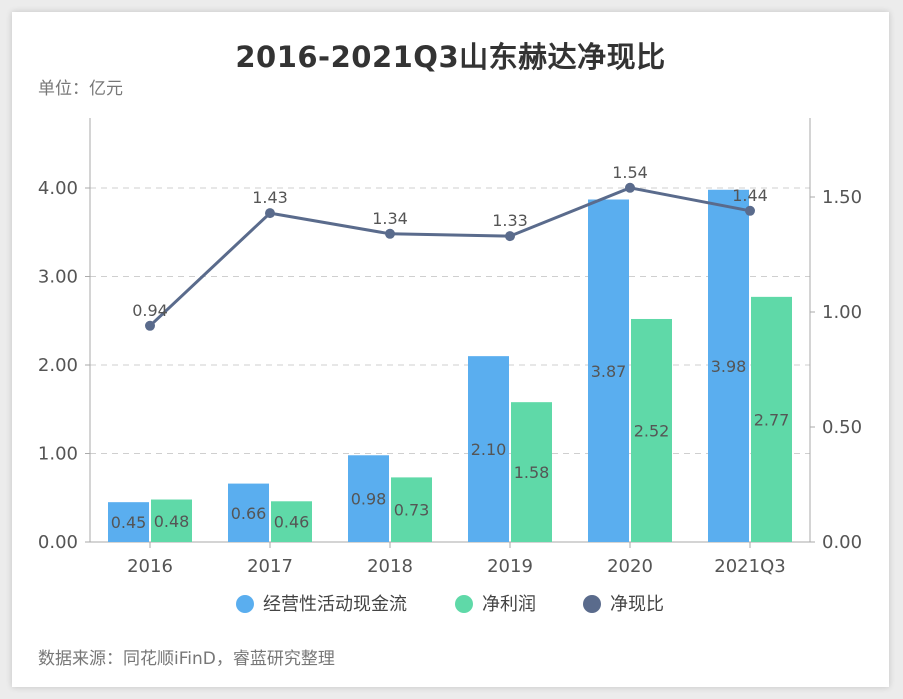 This screenshot has width=903, height=699. I want to click on right-tick-label: 1.00, so click(842, 312).